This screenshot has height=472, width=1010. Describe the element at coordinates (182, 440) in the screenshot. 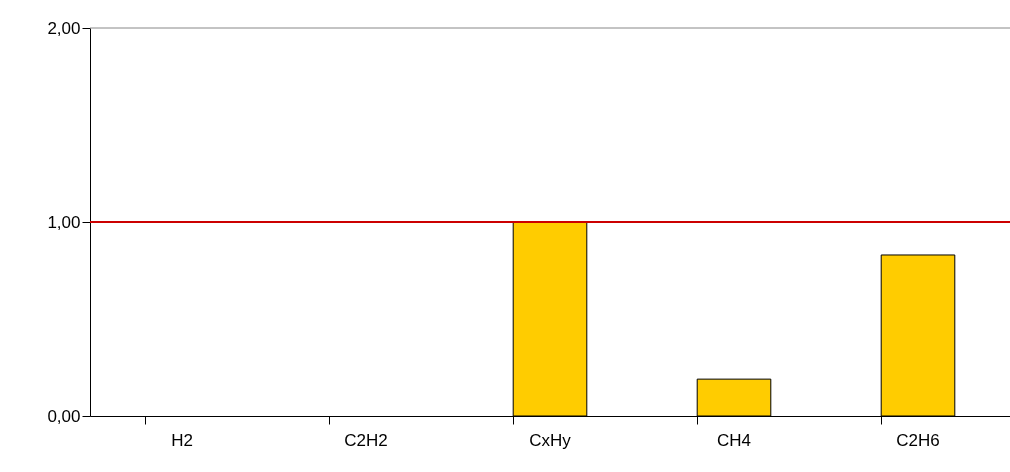

I see `x-tick-label: H2` at that location.